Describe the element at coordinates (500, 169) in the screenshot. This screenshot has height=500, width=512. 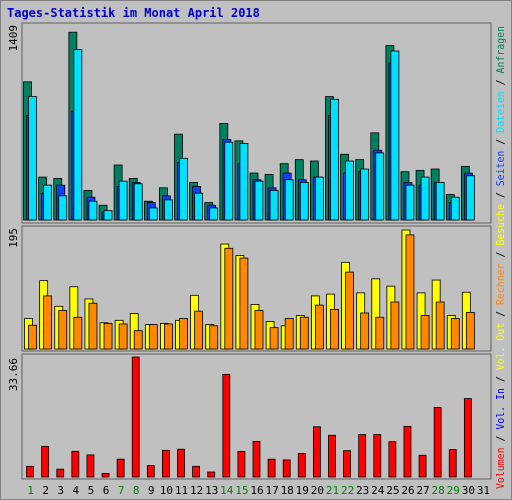
I see `legend-seiten: Seiten` at that location.